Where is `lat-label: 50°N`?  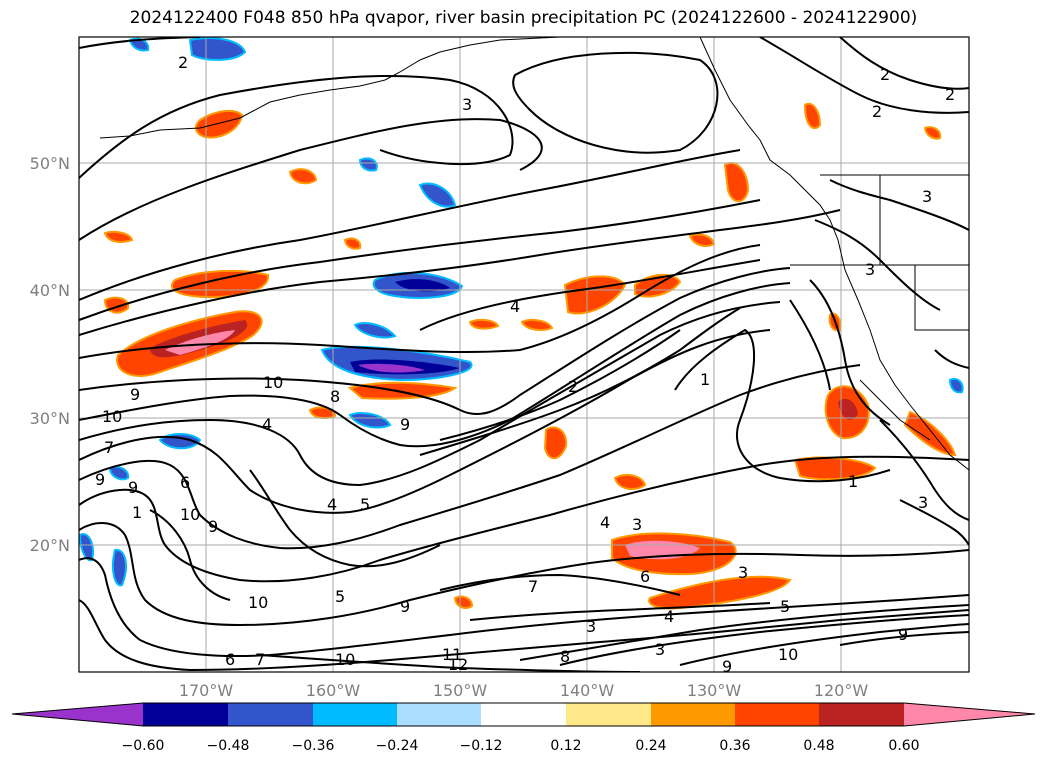
lat-label: 50°N is located at coordinates (50, 163).